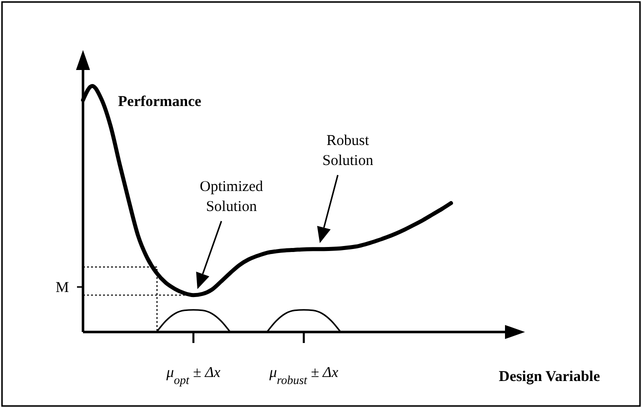 The image size is (642, 408). What do you see at coordinates (160, 102) in the screenshot?
I see `y-axis-title: Performance` at bounding box center [160, 102].